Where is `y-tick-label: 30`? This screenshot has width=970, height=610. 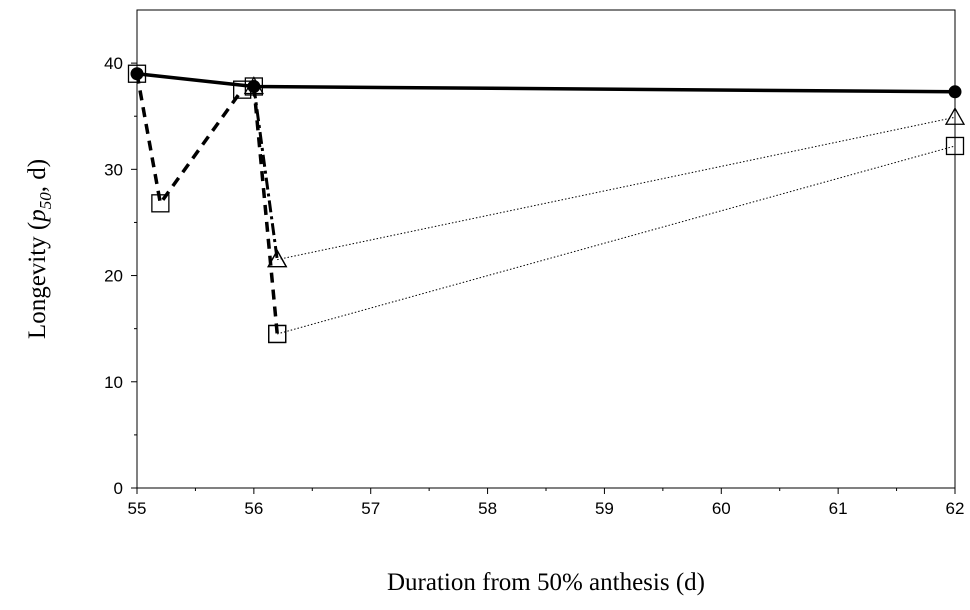
y-tick-label: 30 is located at coordinates (113, 169).